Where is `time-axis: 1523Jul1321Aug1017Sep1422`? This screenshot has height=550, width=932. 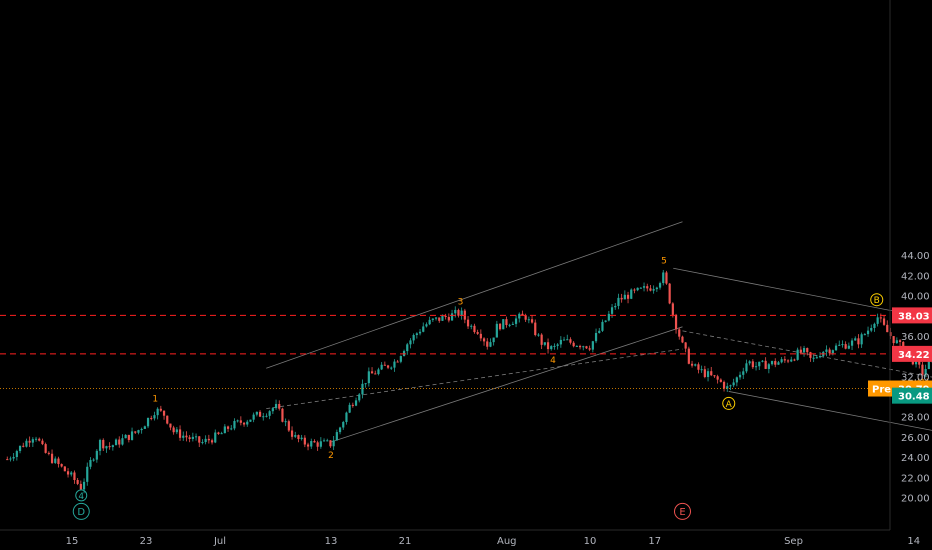 time-axis: 1523Jul1321Aug1017Sep1422 is located at coordinates (466, 538).